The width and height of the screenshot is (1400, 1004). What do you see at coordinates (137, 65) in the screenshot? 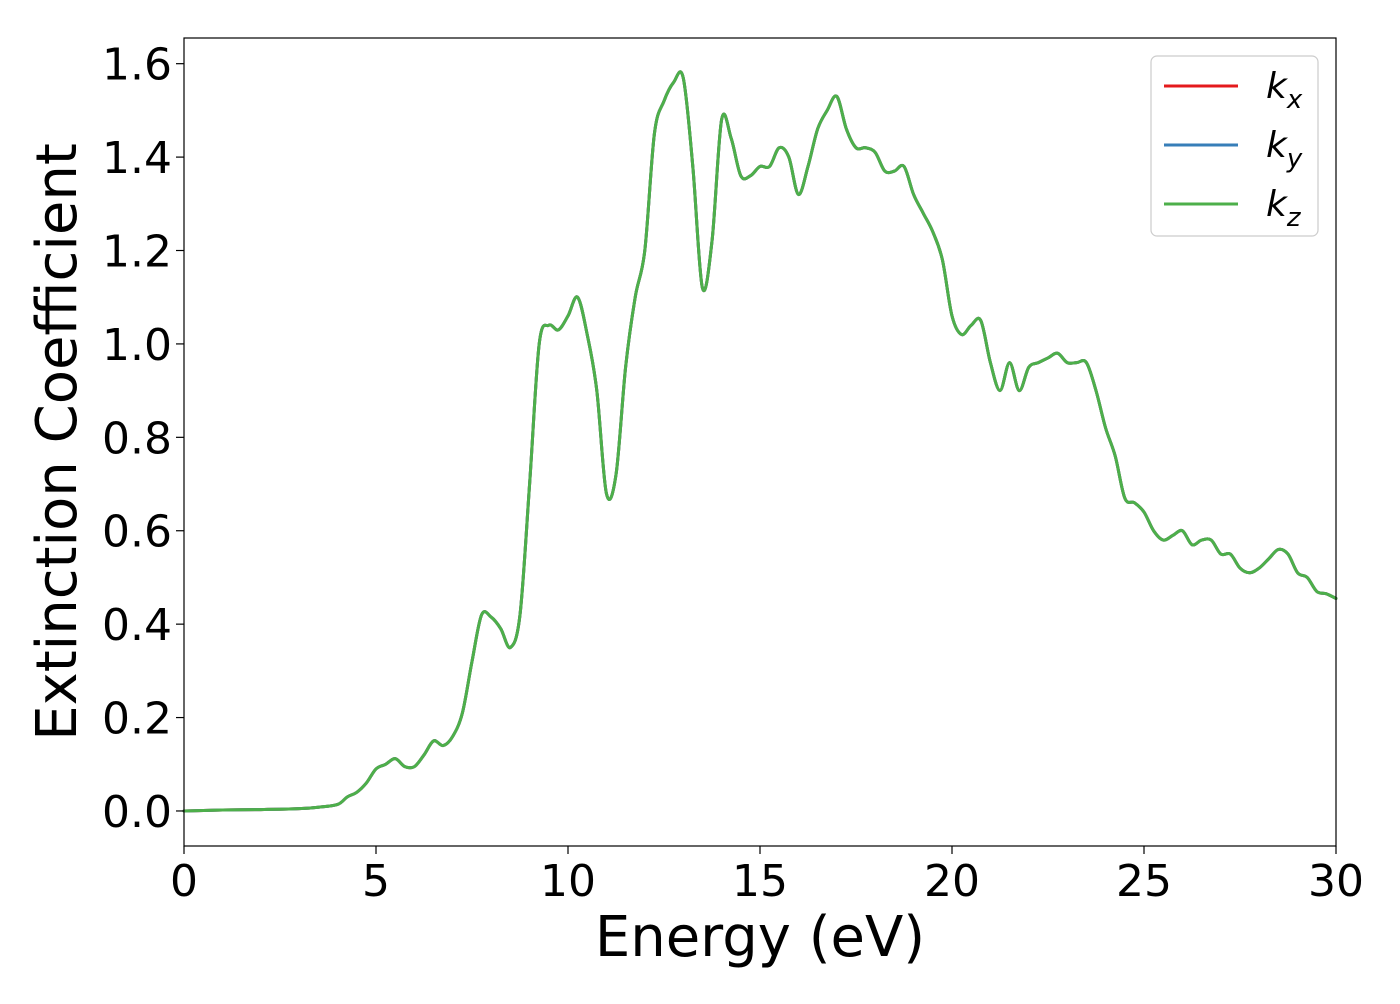
I see `y-tick-label: 1.6` at bounding box center [137, 65].